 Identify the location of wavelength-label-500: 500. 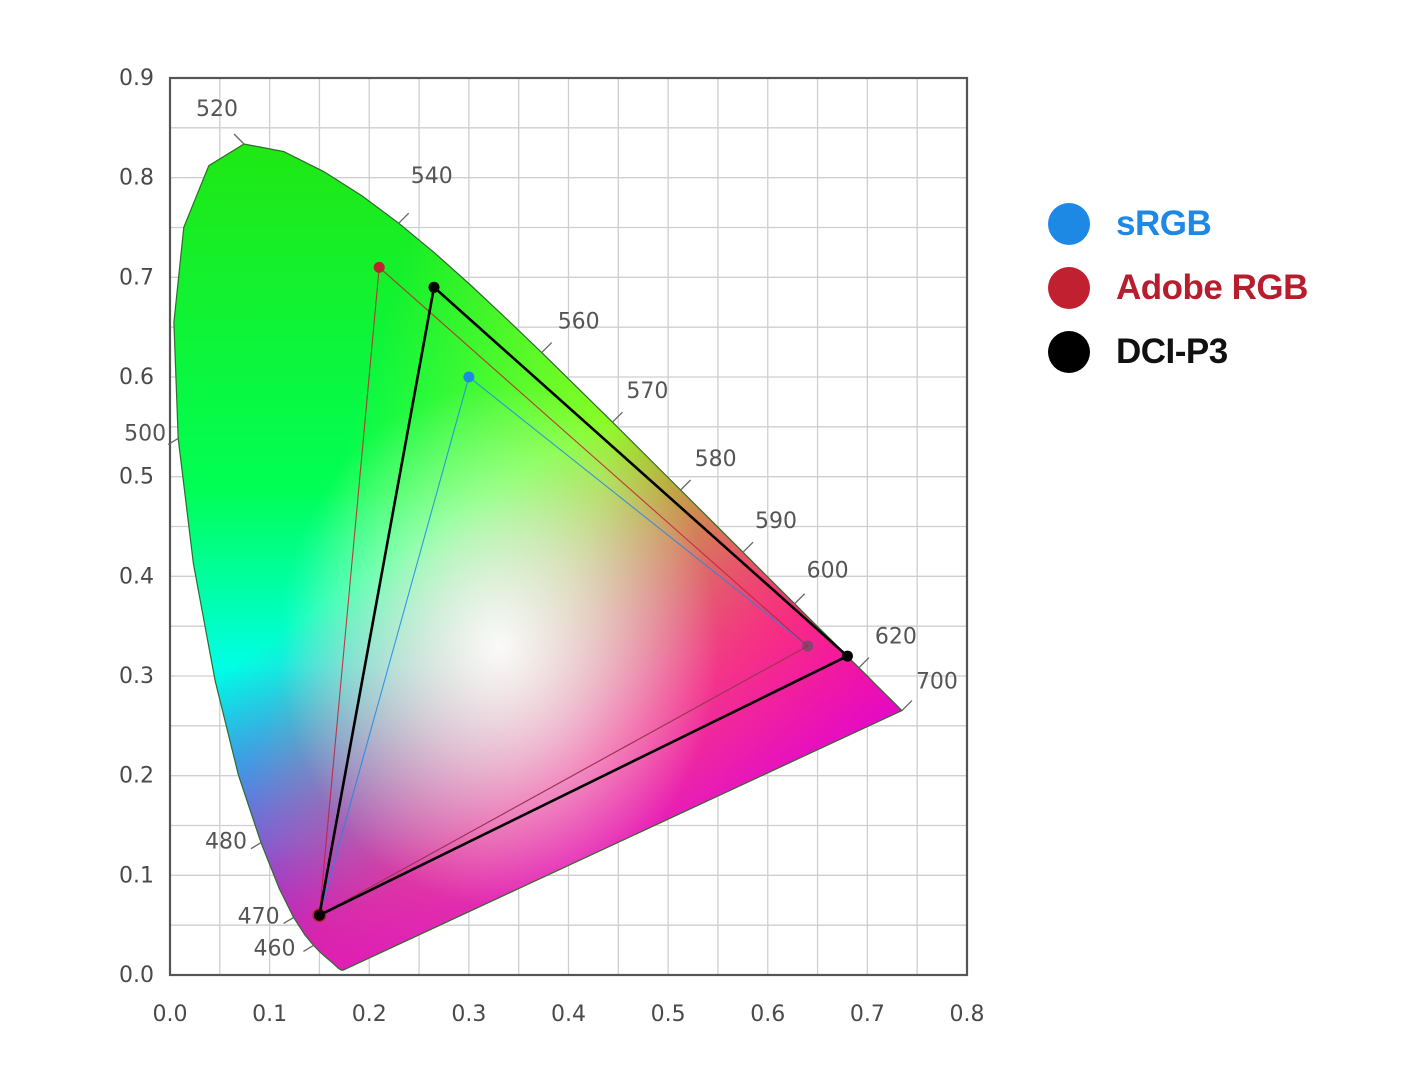
(145, 433).